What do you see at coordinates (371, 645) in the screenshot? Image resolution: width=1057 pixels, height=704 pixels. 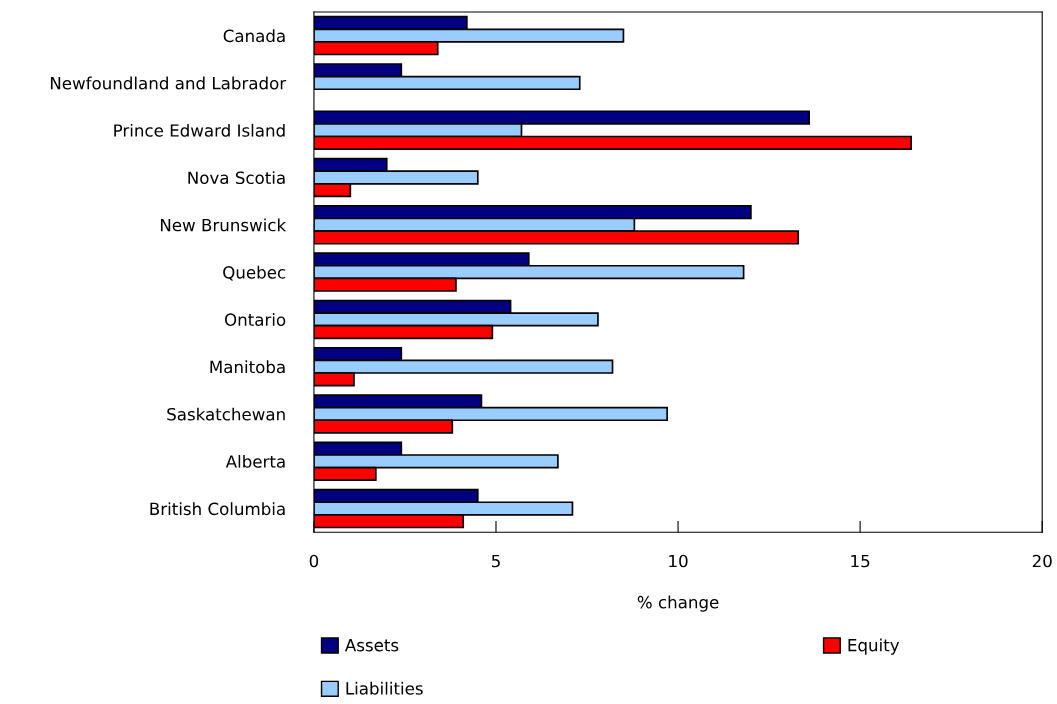 I see `legend-label: Assets` at bounding box center [371, 645].